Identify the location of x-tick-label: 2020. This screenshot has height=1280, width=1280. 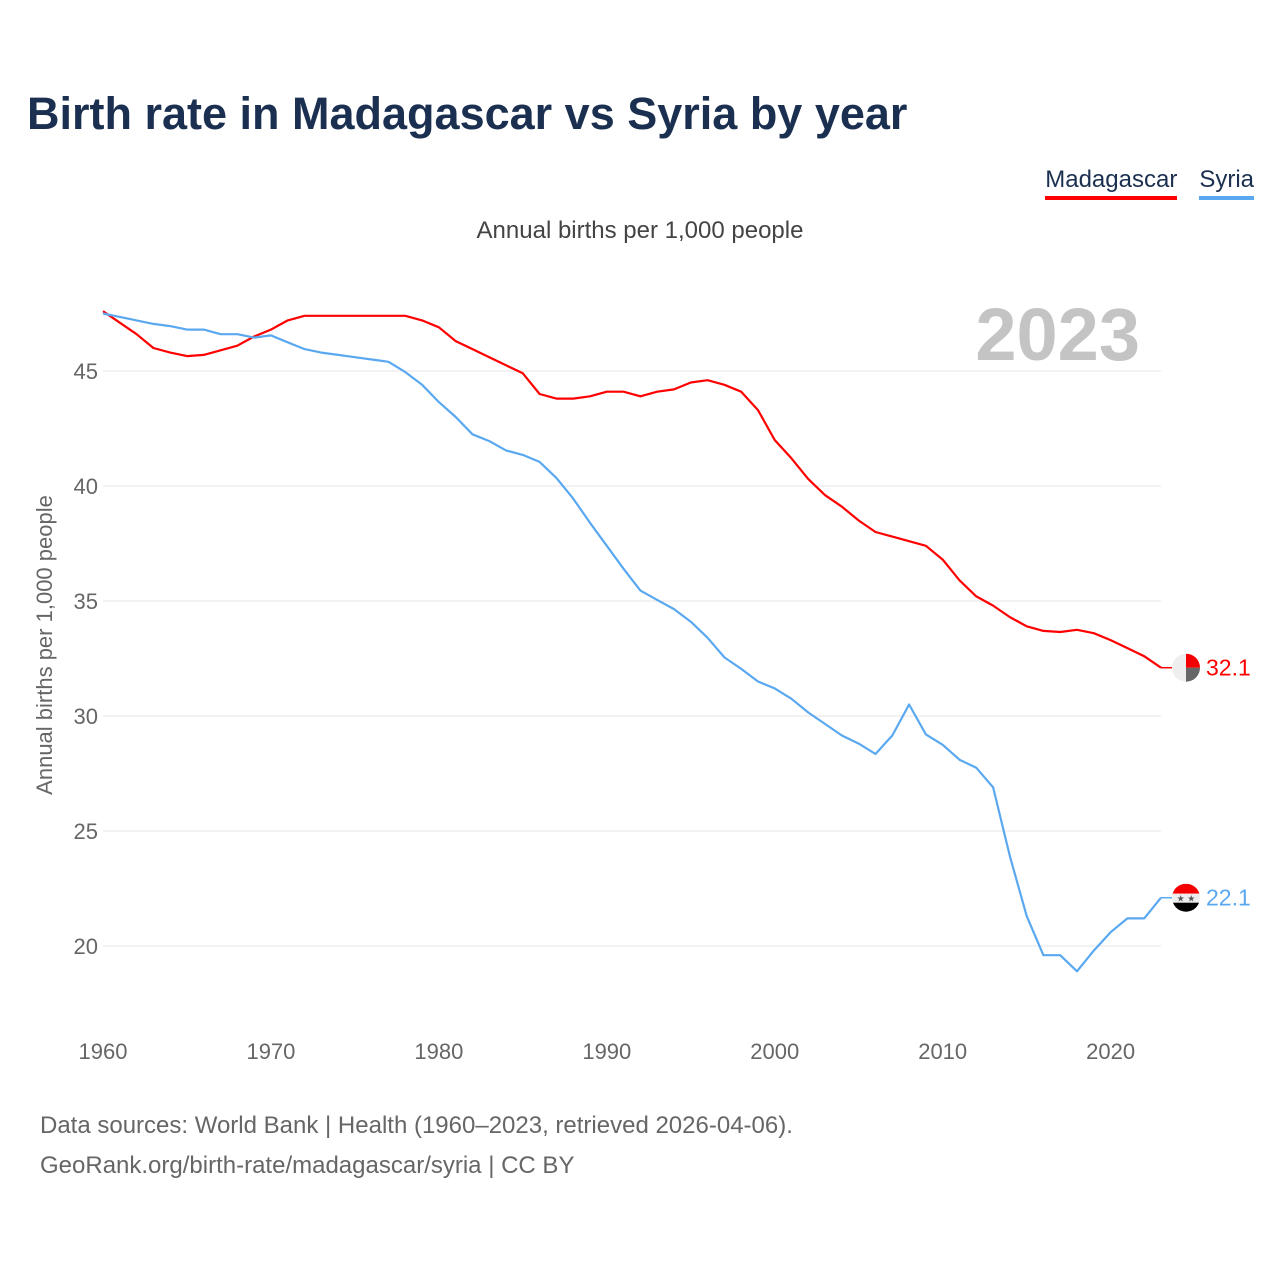
(1110, 1051).